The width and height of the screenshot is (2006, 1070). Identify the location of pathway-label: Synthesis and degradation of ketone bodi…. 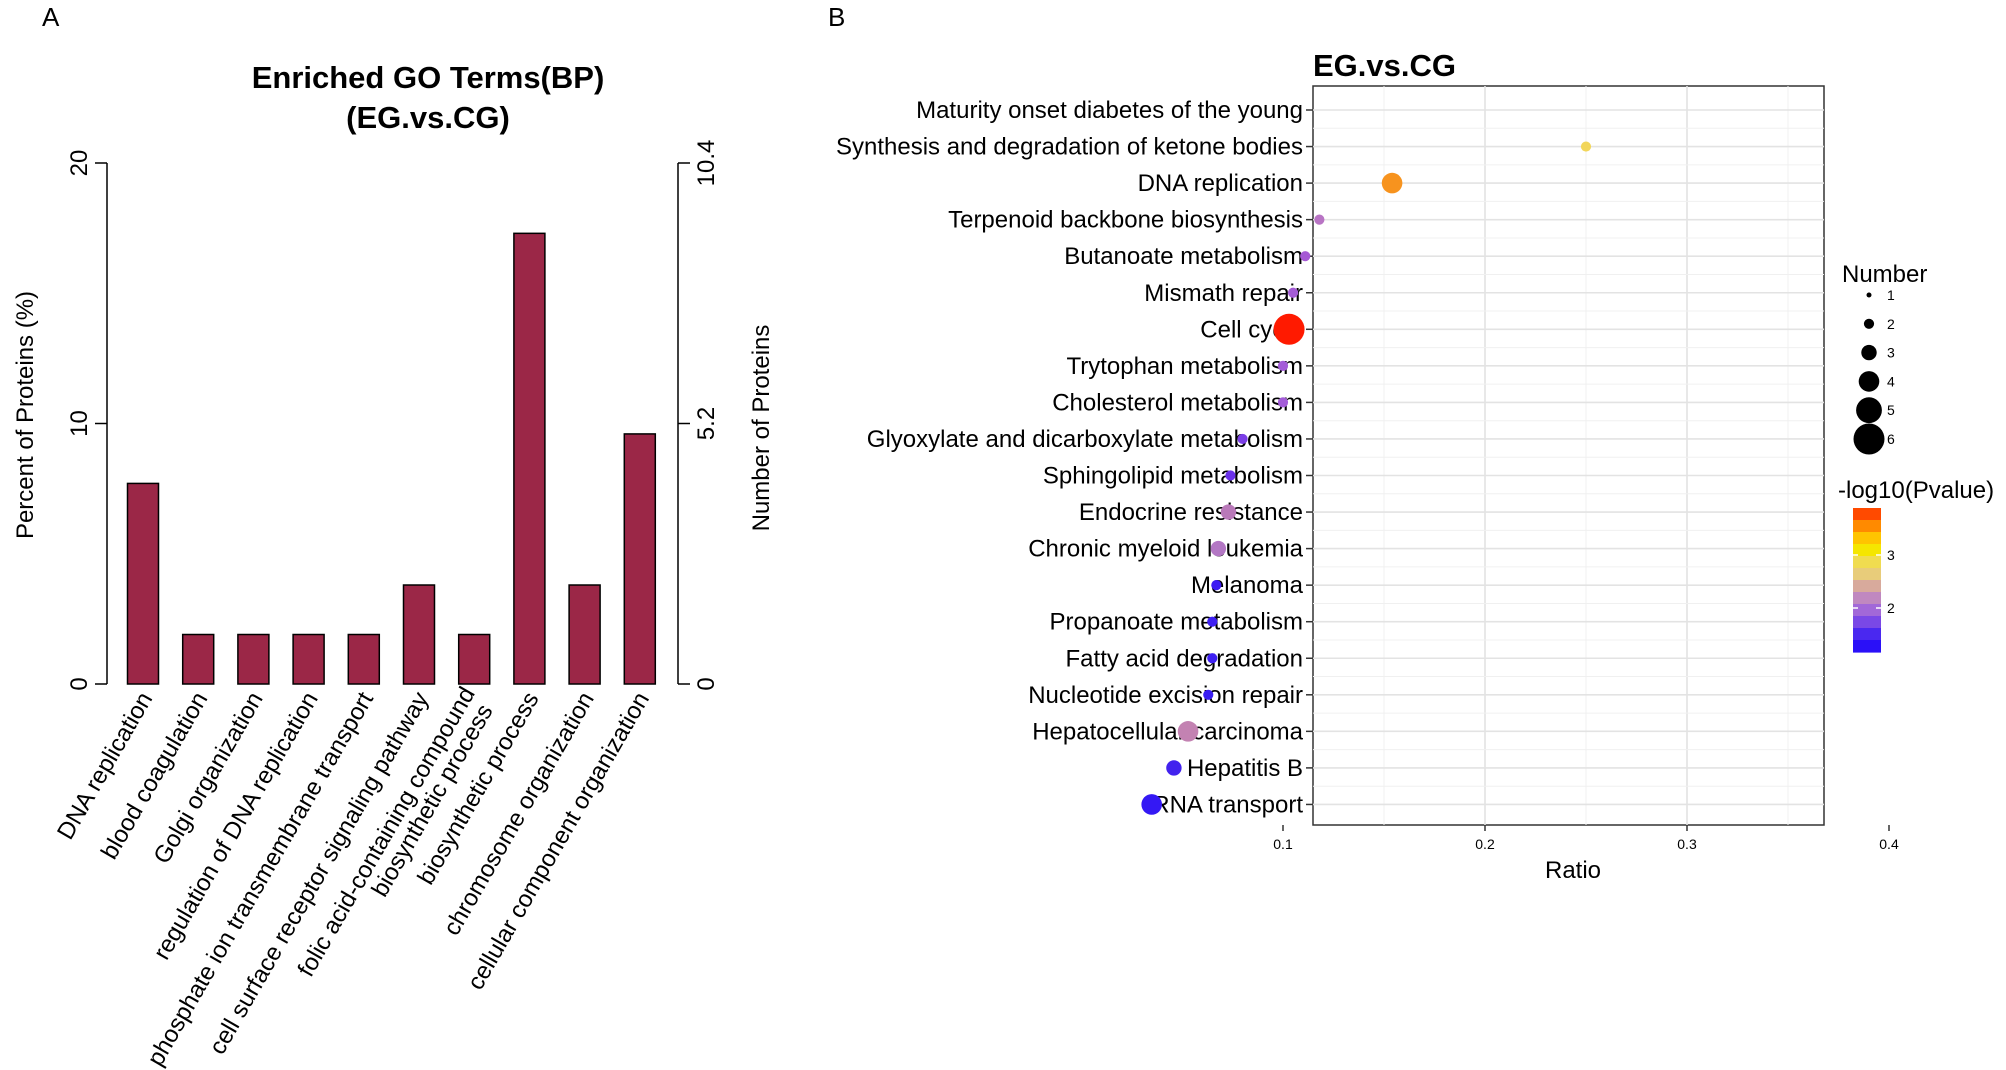
(1069, 147).